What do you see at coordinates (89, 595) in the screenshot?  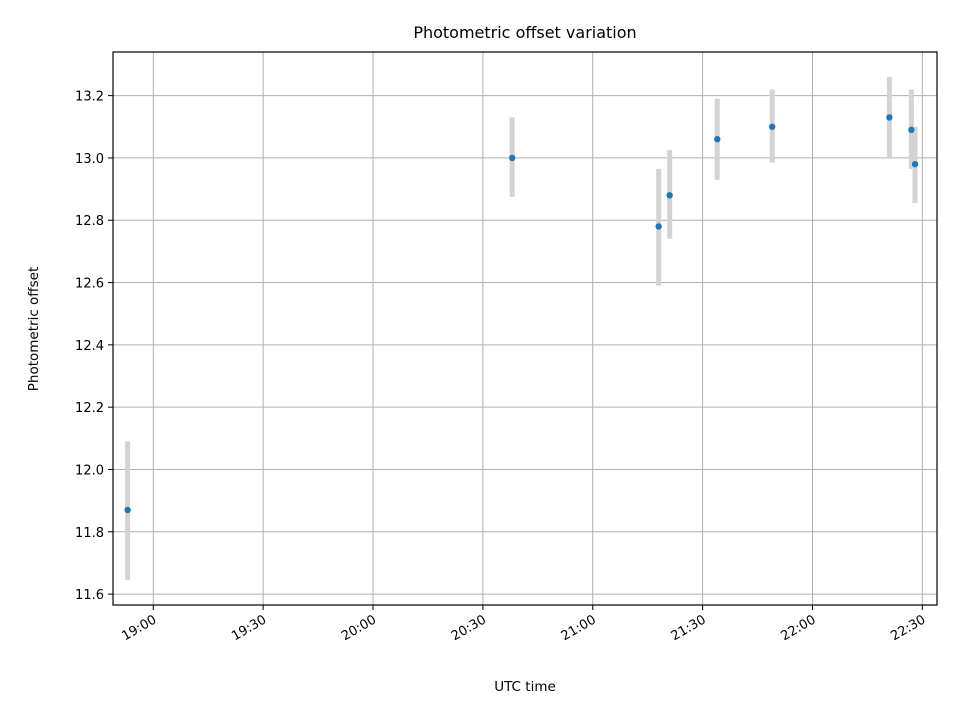 I see `y-tick-label: 11.6` at bounding box center [89, 595].